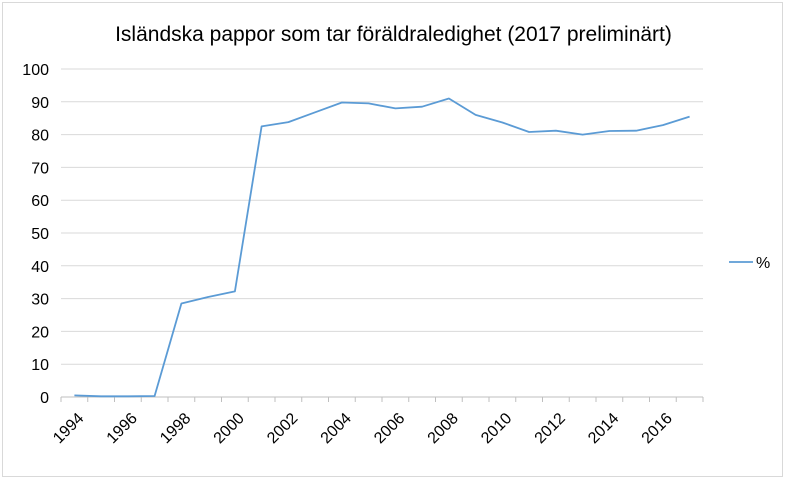 This screenshot has height=481, width=787. I want to click on legend-label-0: %, so click(763, 263).